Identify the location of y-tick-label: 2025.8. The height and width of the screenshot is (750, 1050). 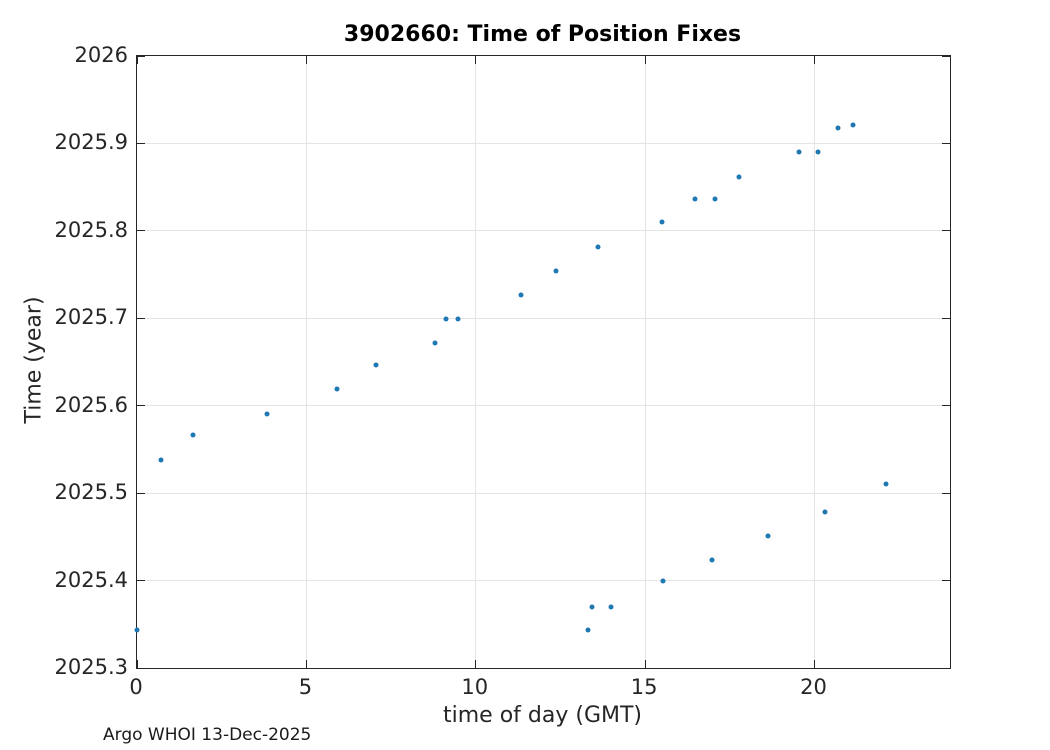
(91, 229).